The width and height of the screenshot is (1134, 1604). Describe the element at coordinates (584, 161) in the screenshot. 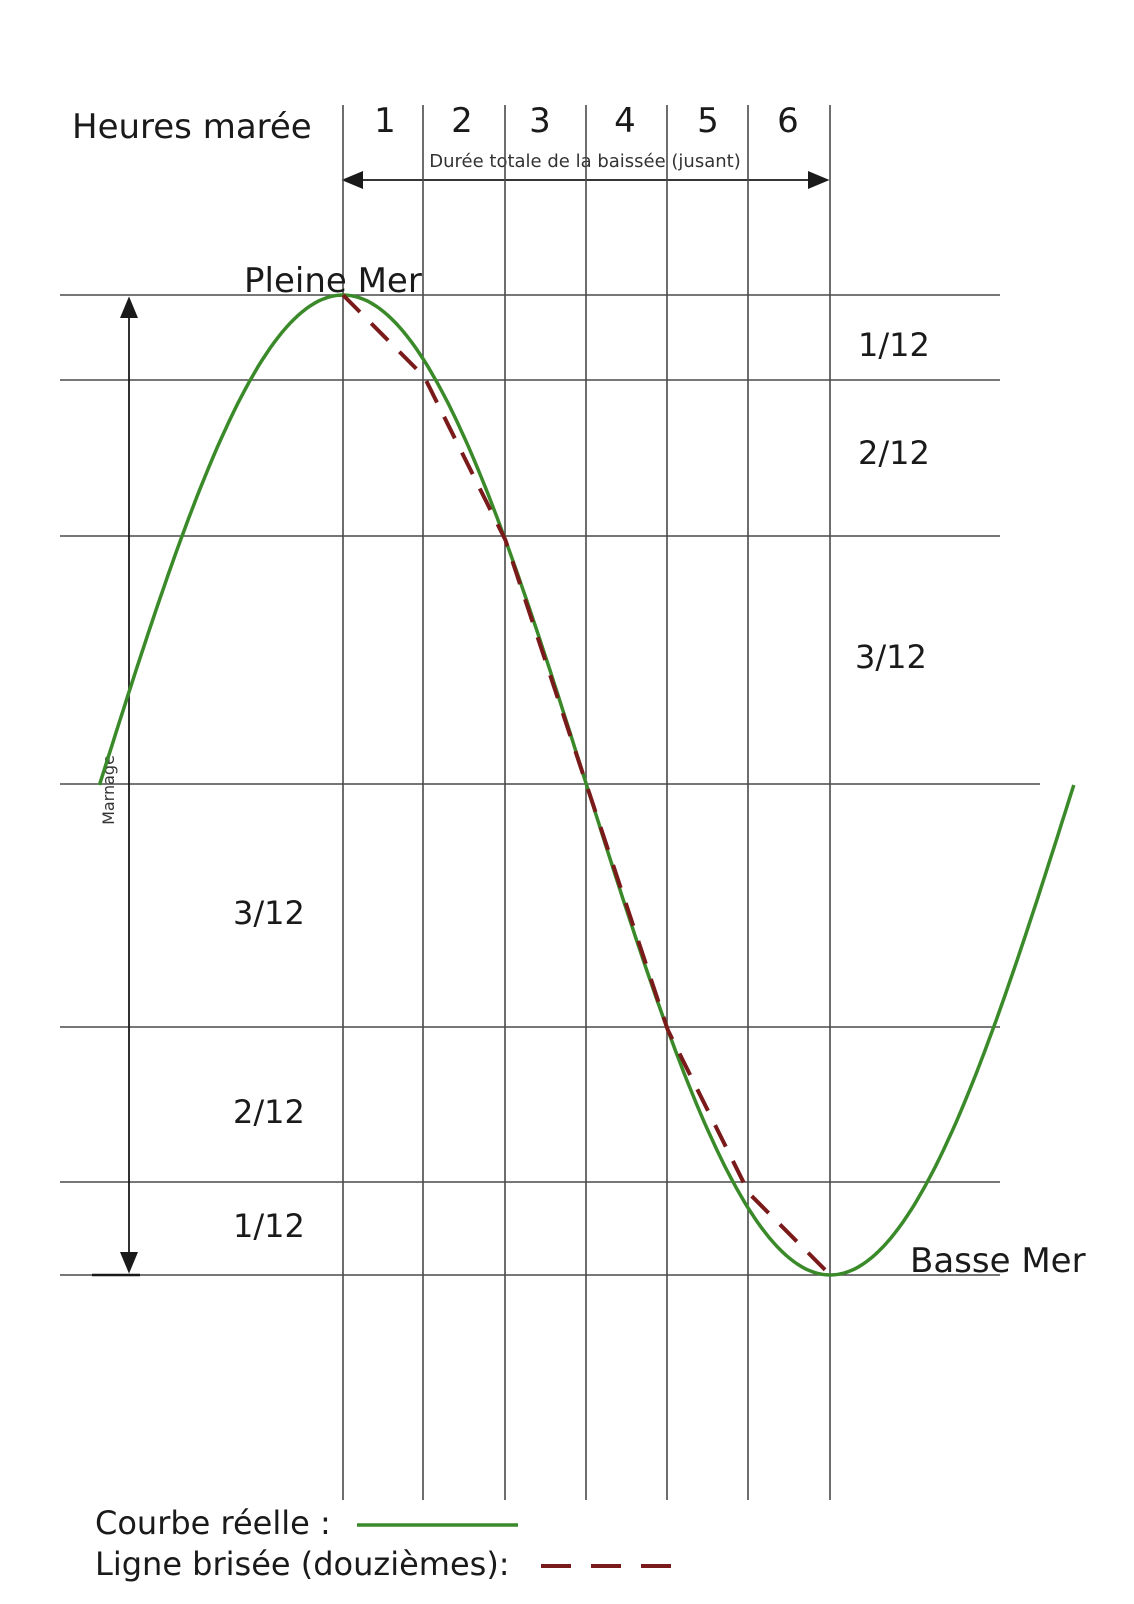

I see `duration-label: Durée totale de la baissée (jusant)` at that location.